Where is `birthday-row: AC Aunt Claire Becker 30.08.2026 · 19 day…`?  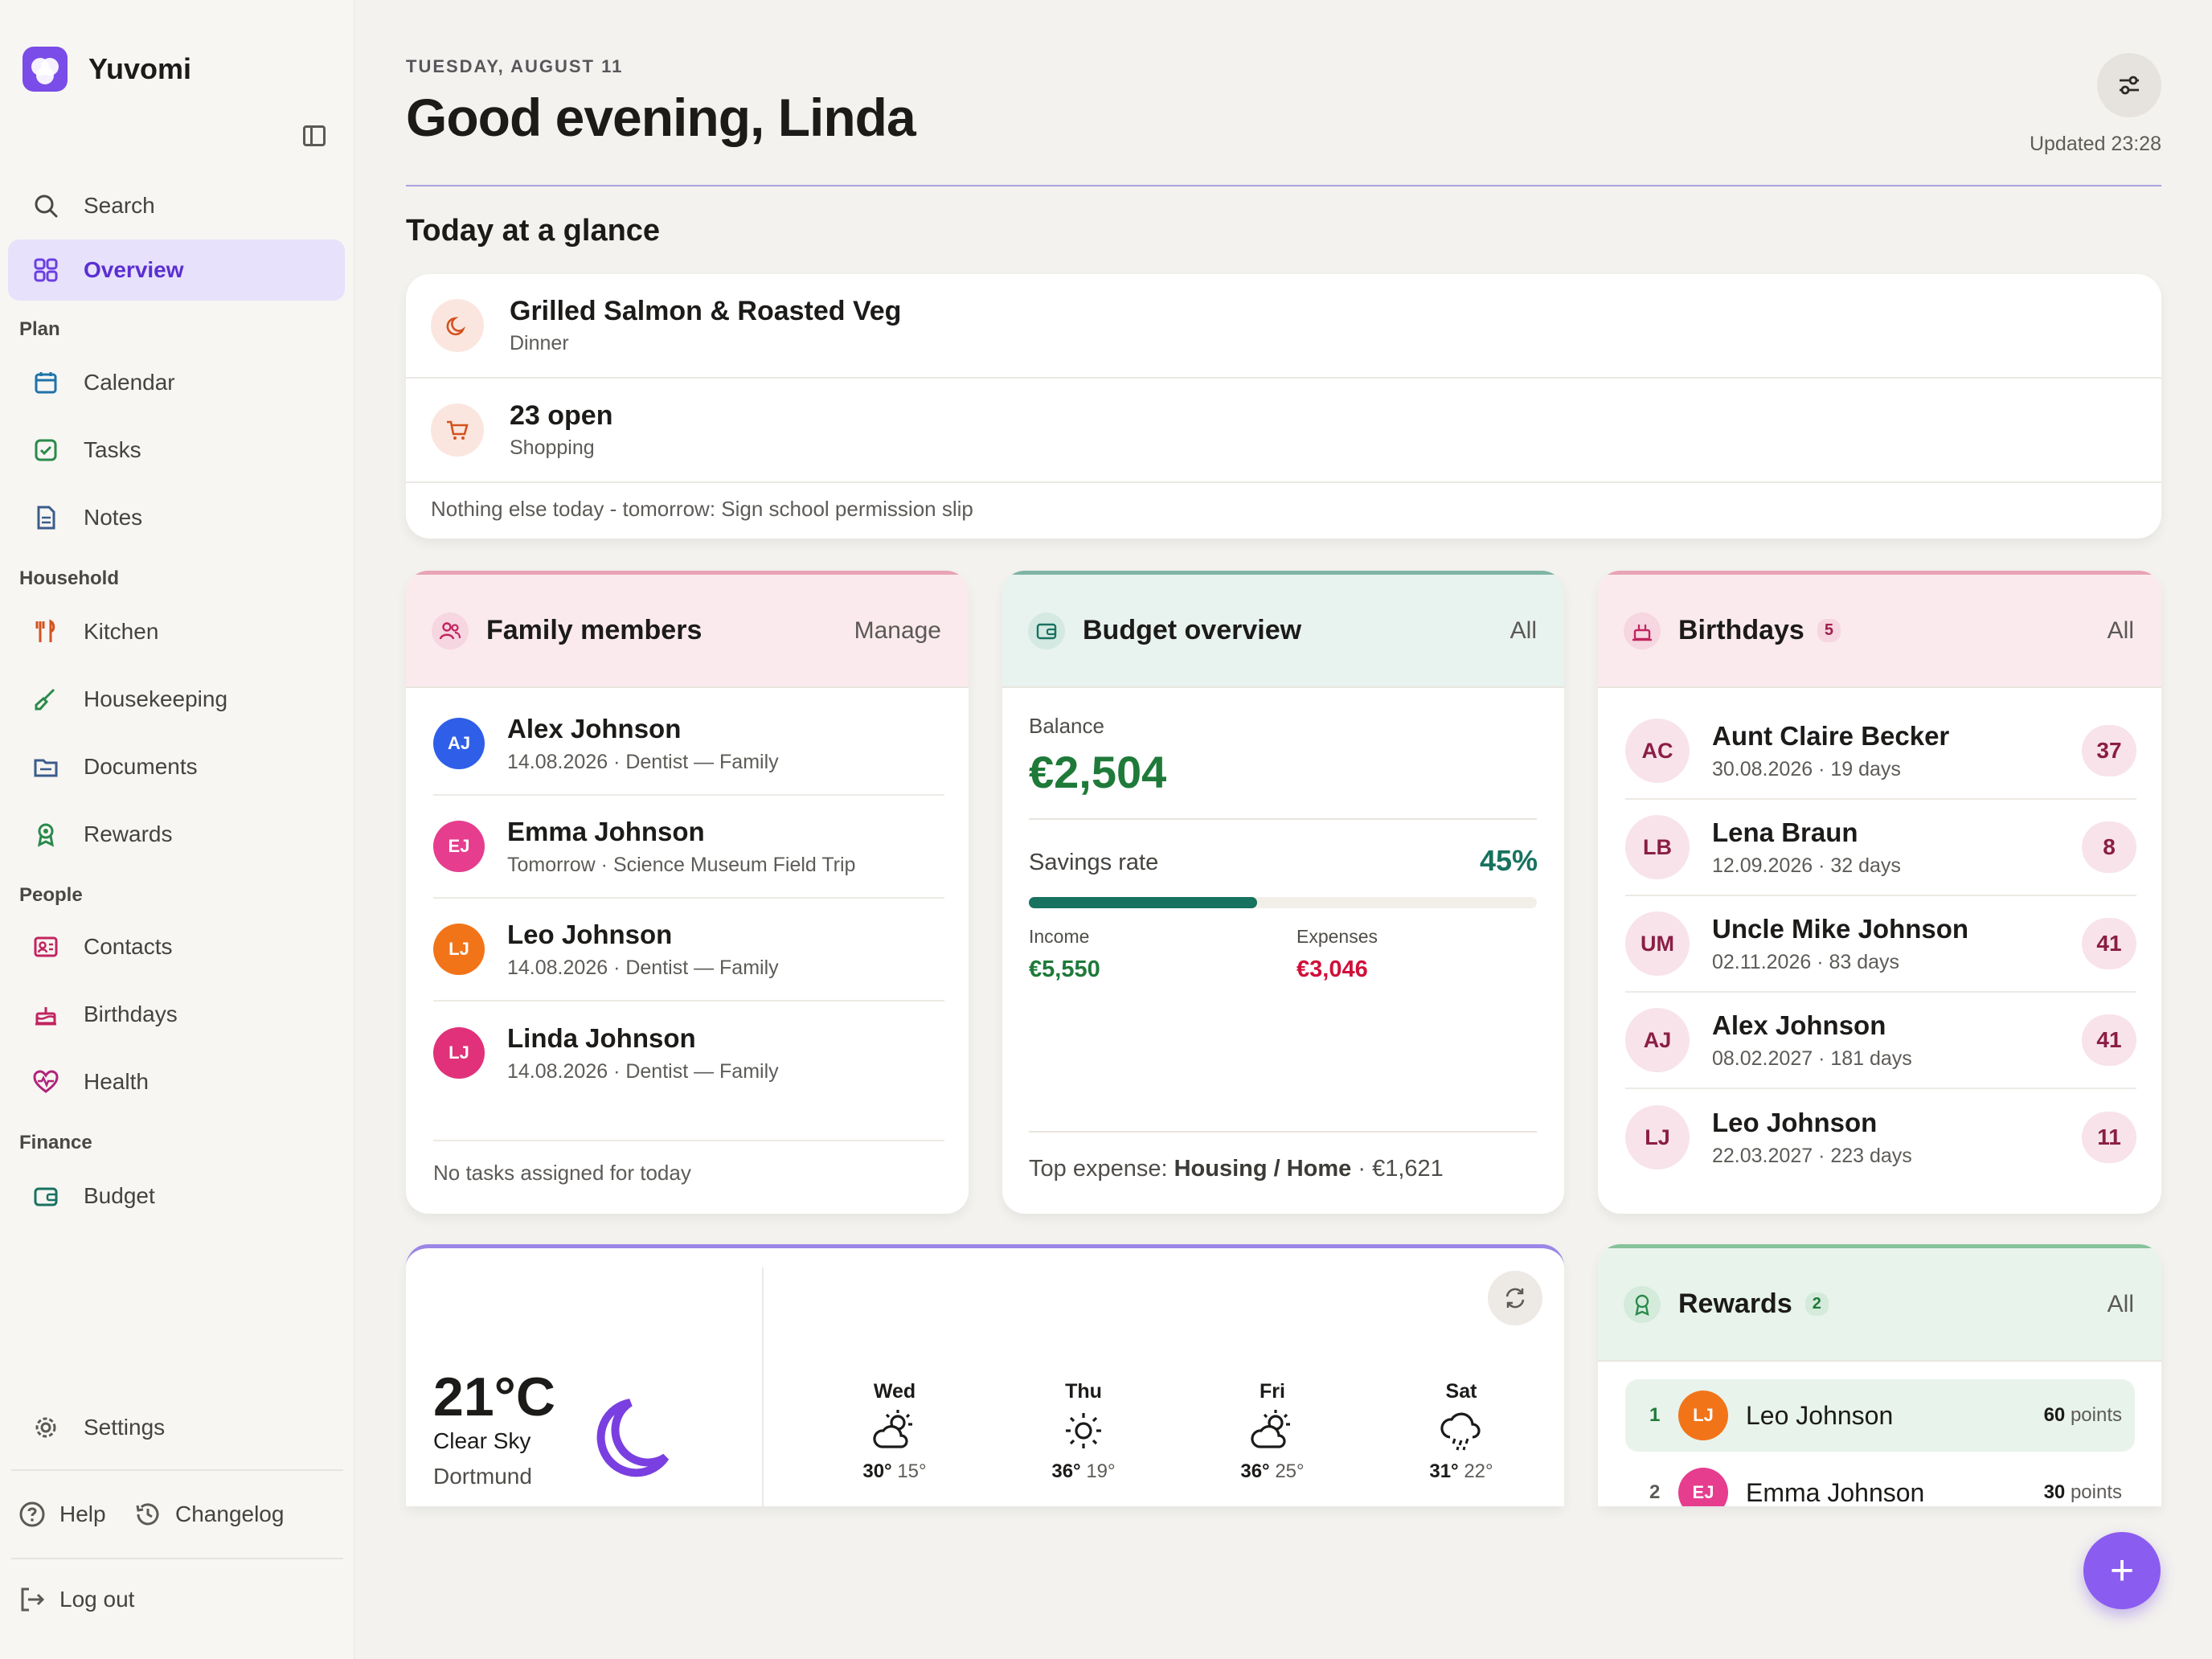
birthday-row: AC Aunt Claire Becker 30.08.2026 · 19 day… is located at coordinates (1880, 751).